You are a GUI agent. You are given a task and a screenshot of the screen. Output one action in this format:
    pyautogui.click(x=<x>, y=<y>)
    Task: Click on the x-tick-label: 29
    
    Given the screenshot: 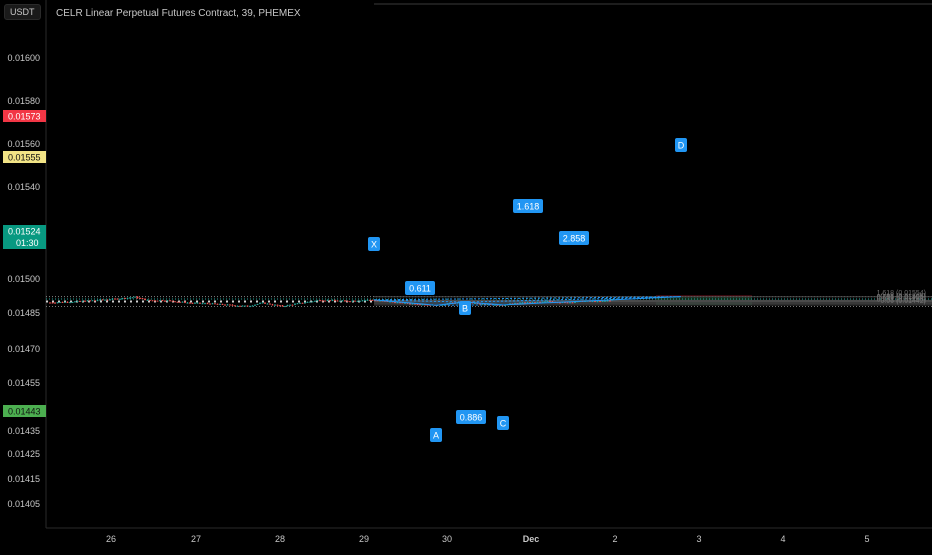 What is the action you would take?
    pyautogui.click(x=364, y=539)
    